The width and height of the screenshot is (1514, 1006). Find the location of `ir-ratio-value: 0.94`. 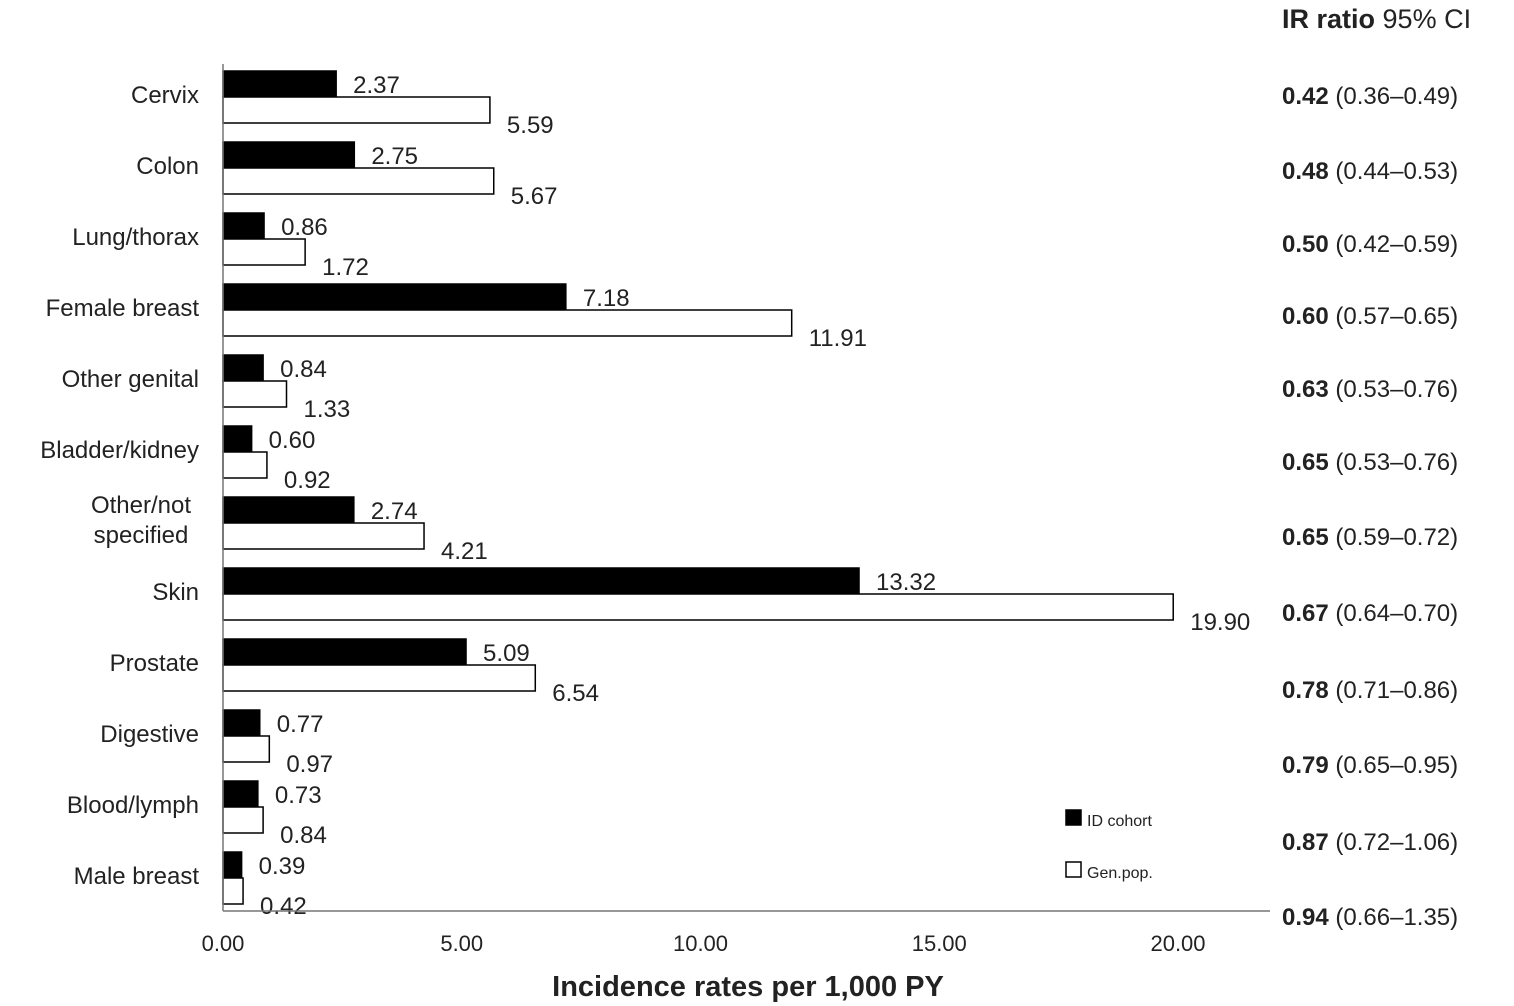

ir-ratio-value: 0.94 is located at coordinates (1305, 917).